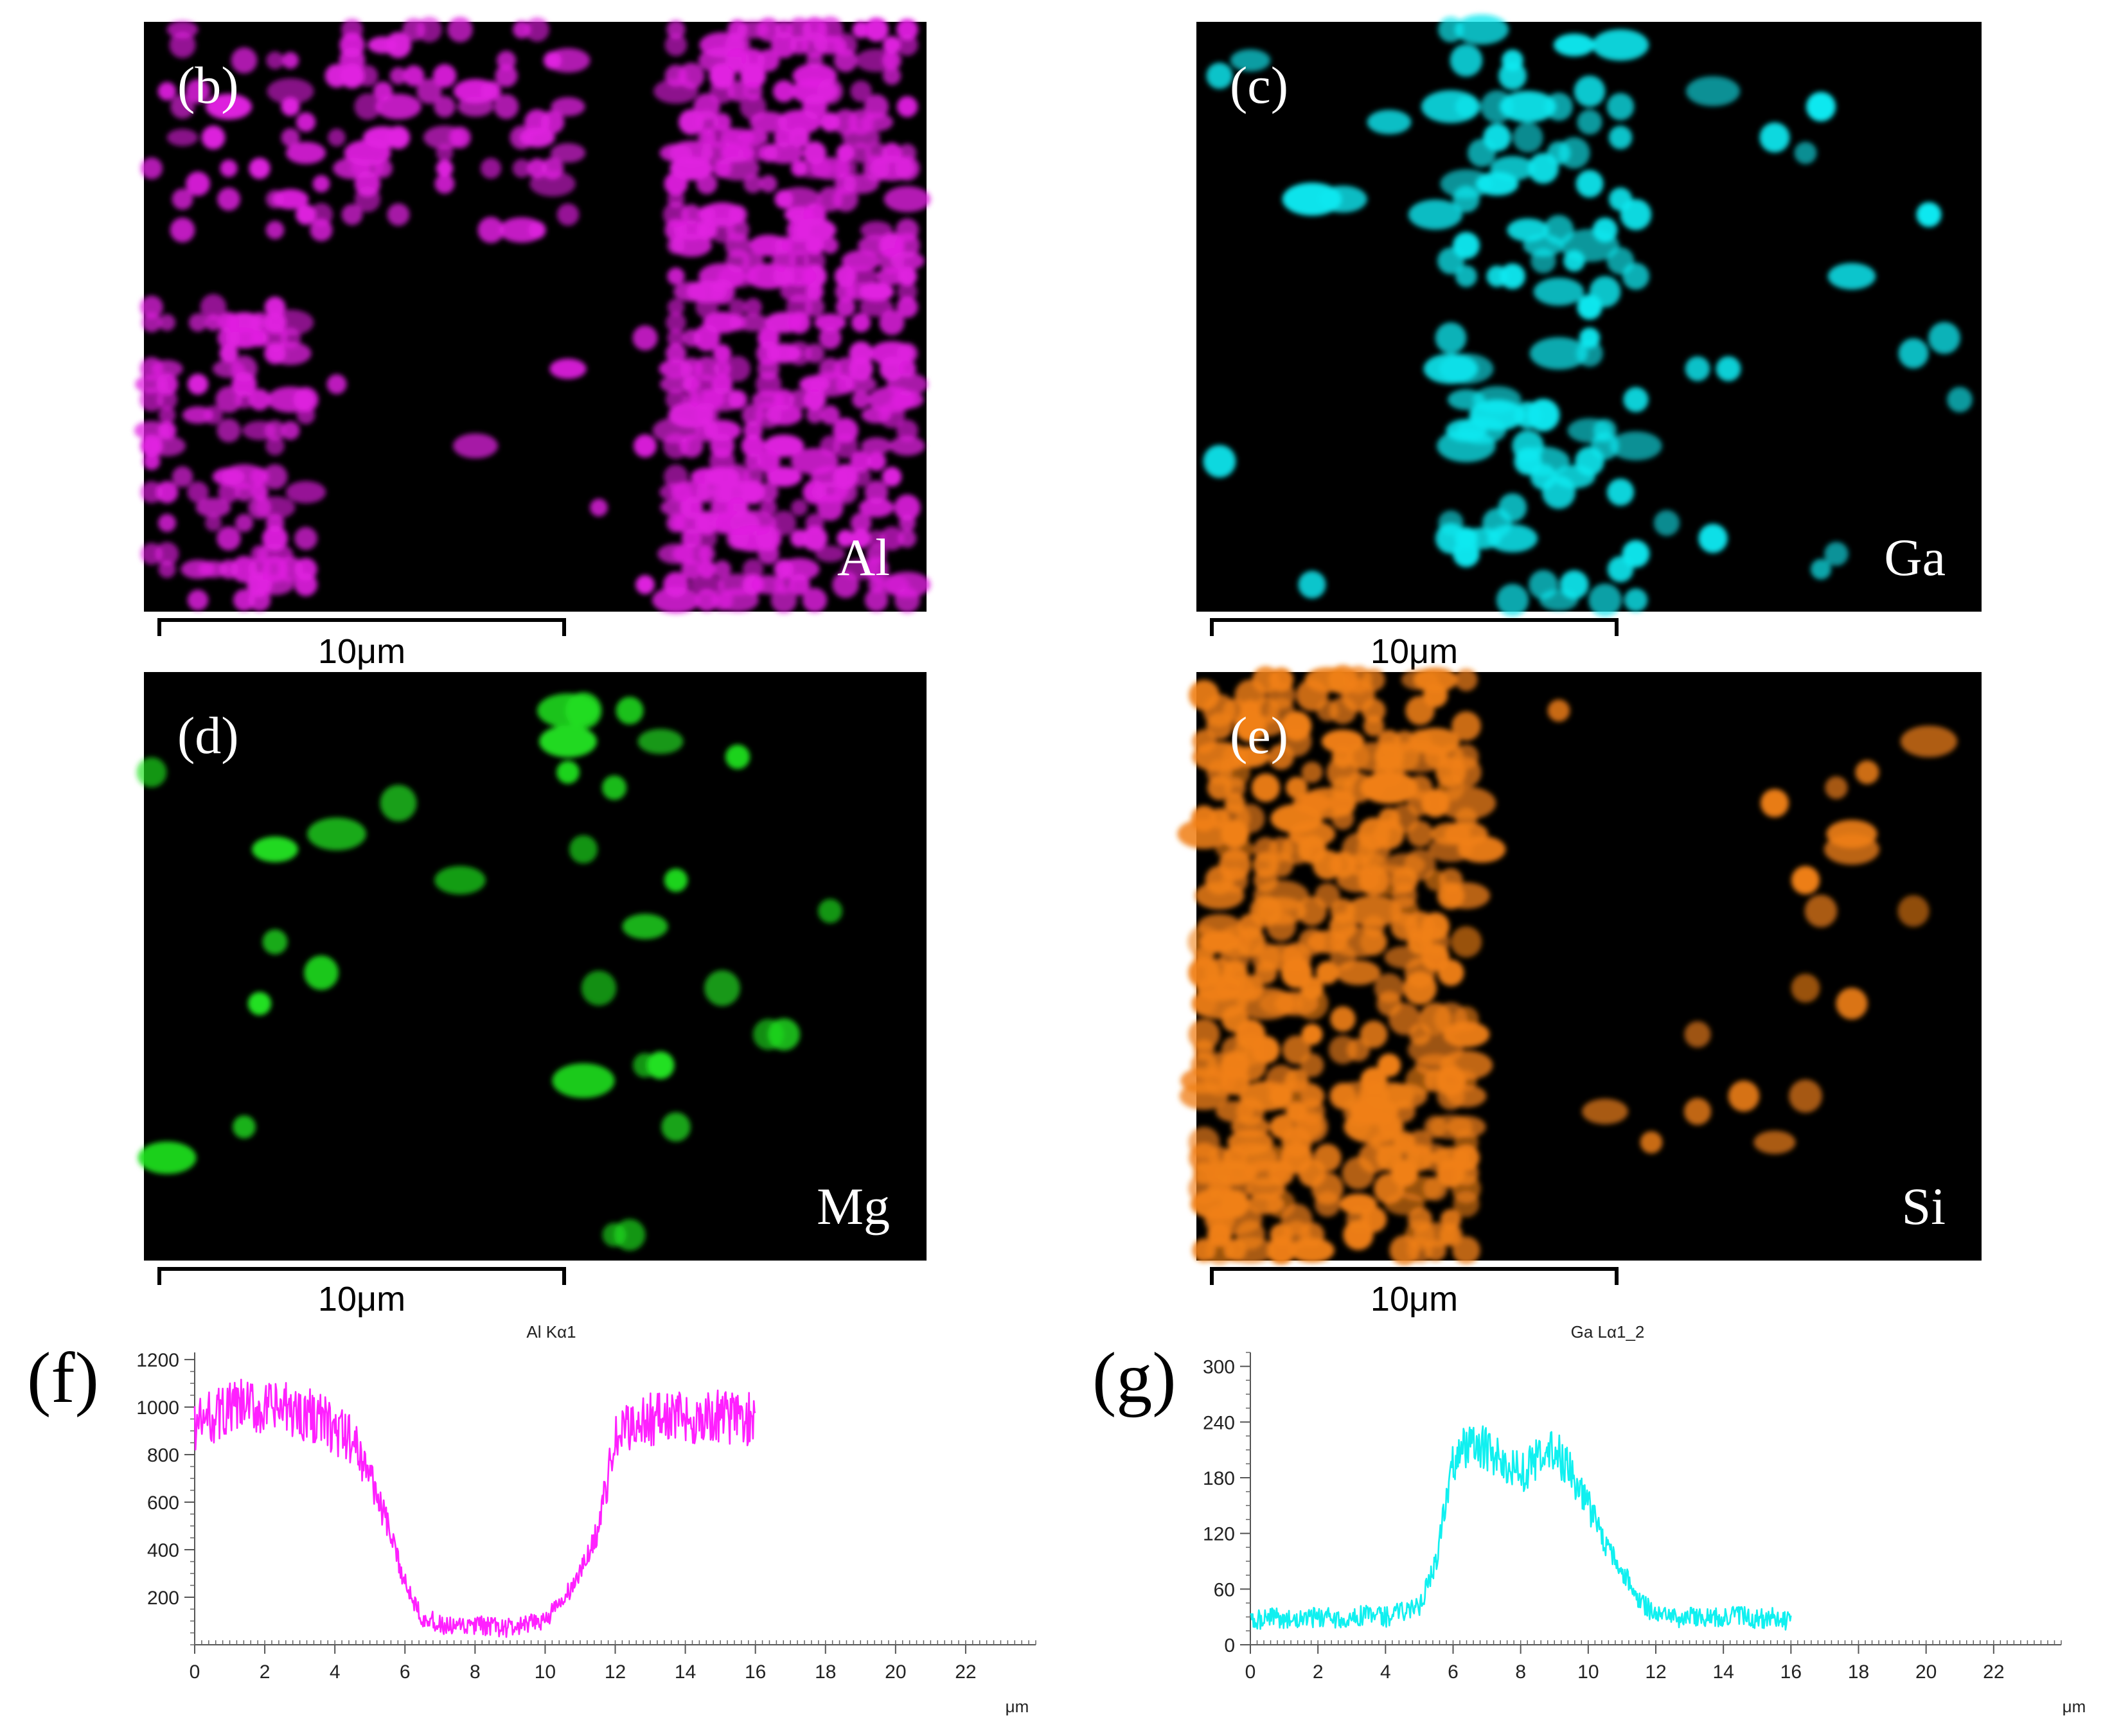 The image size is (2103, 1736). I want to click on x-axis-unit: μm, so click(1017, 1706).